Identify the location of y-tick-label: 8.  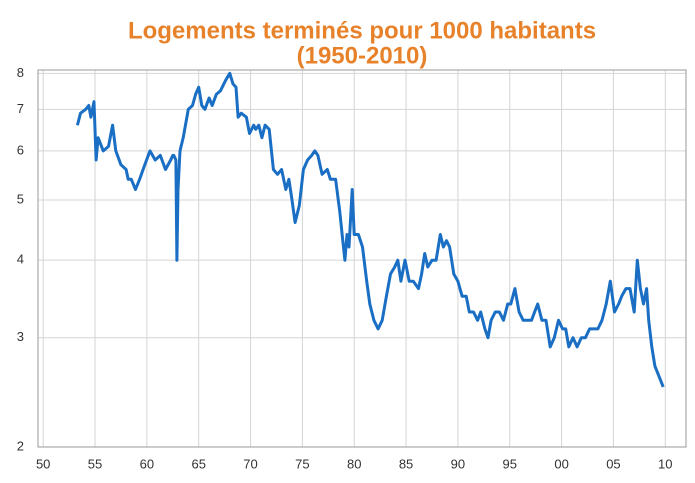
(20, 72).